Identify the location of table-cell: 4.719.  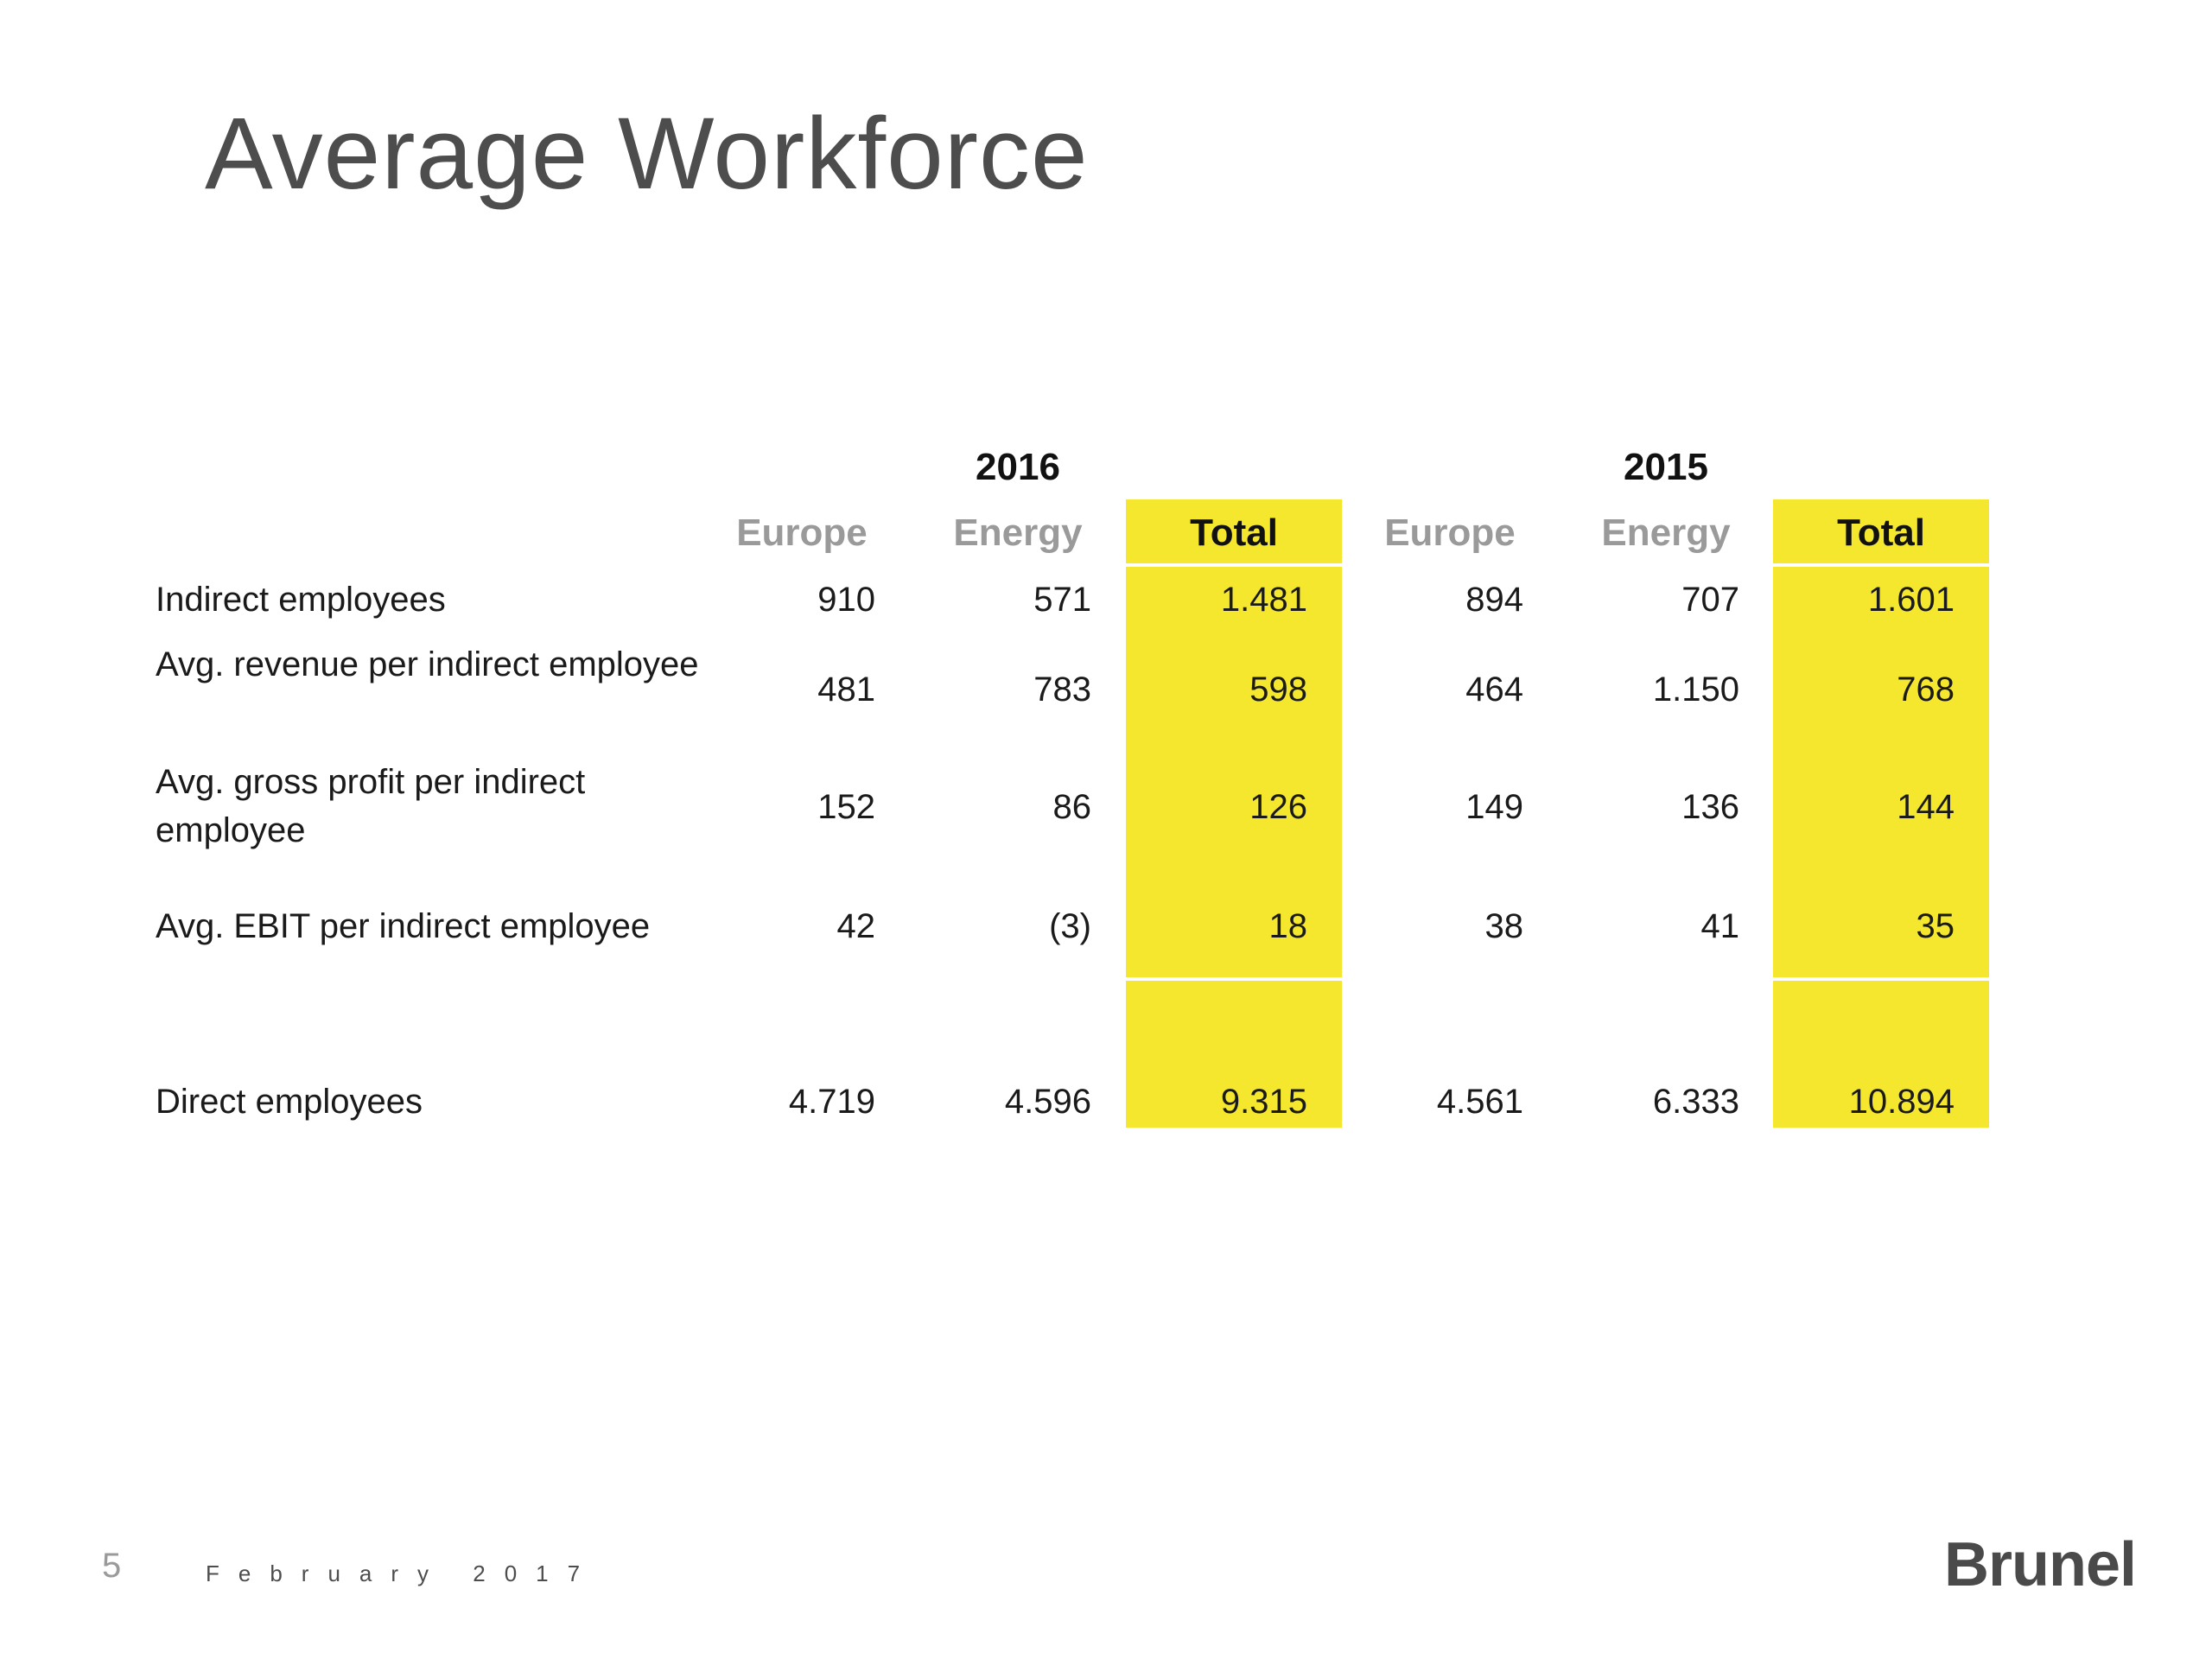
(831, 1102).